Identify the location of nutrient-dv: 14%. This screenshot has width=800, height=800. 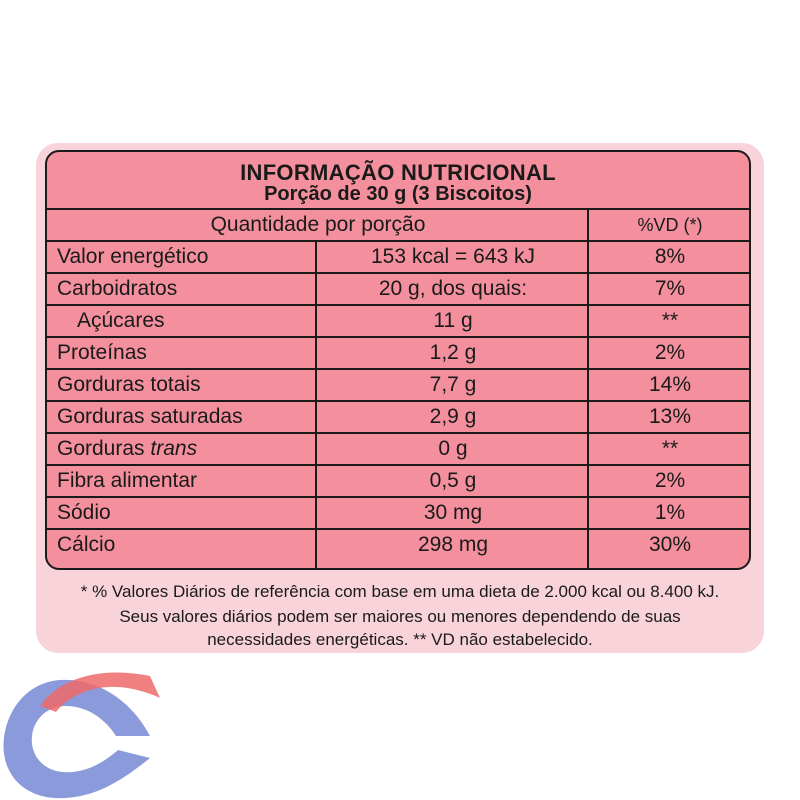
(670, 384).